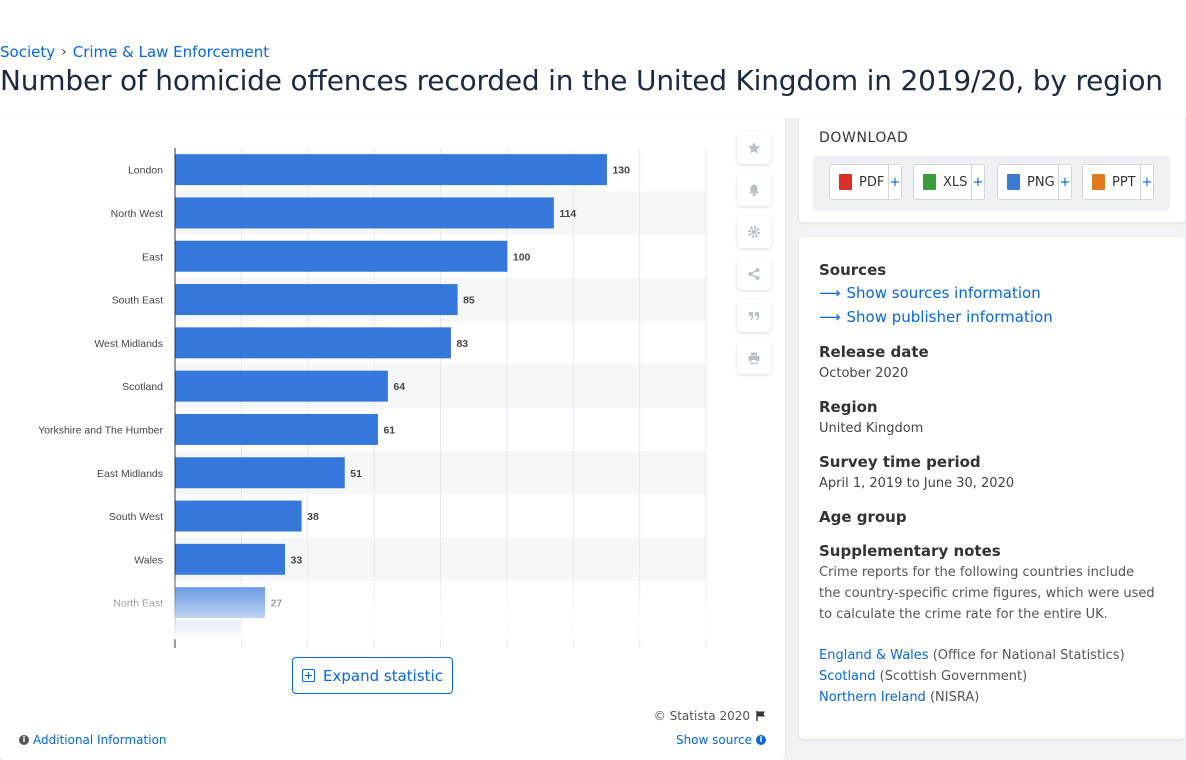  I want to click on category-label: Wales, so click(148, 560).